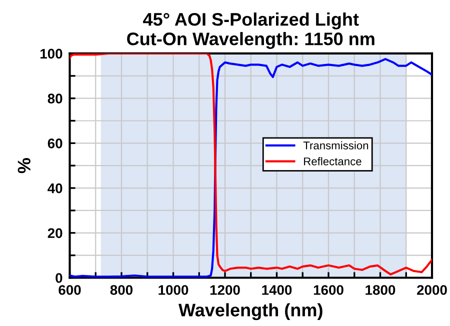  Describe the element at coordinates (277, 290) in the screenshot. I see `x-tick-label: 1400` at that location.